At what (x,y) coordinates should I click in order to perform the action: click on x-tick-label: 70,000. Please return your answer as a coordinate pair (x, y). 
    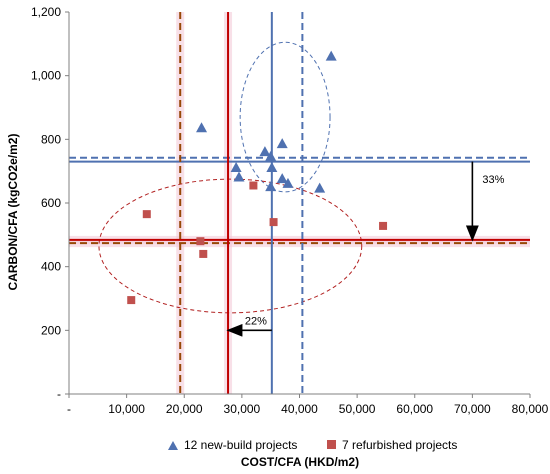
    Looking at the image, I should click on (472, 409).